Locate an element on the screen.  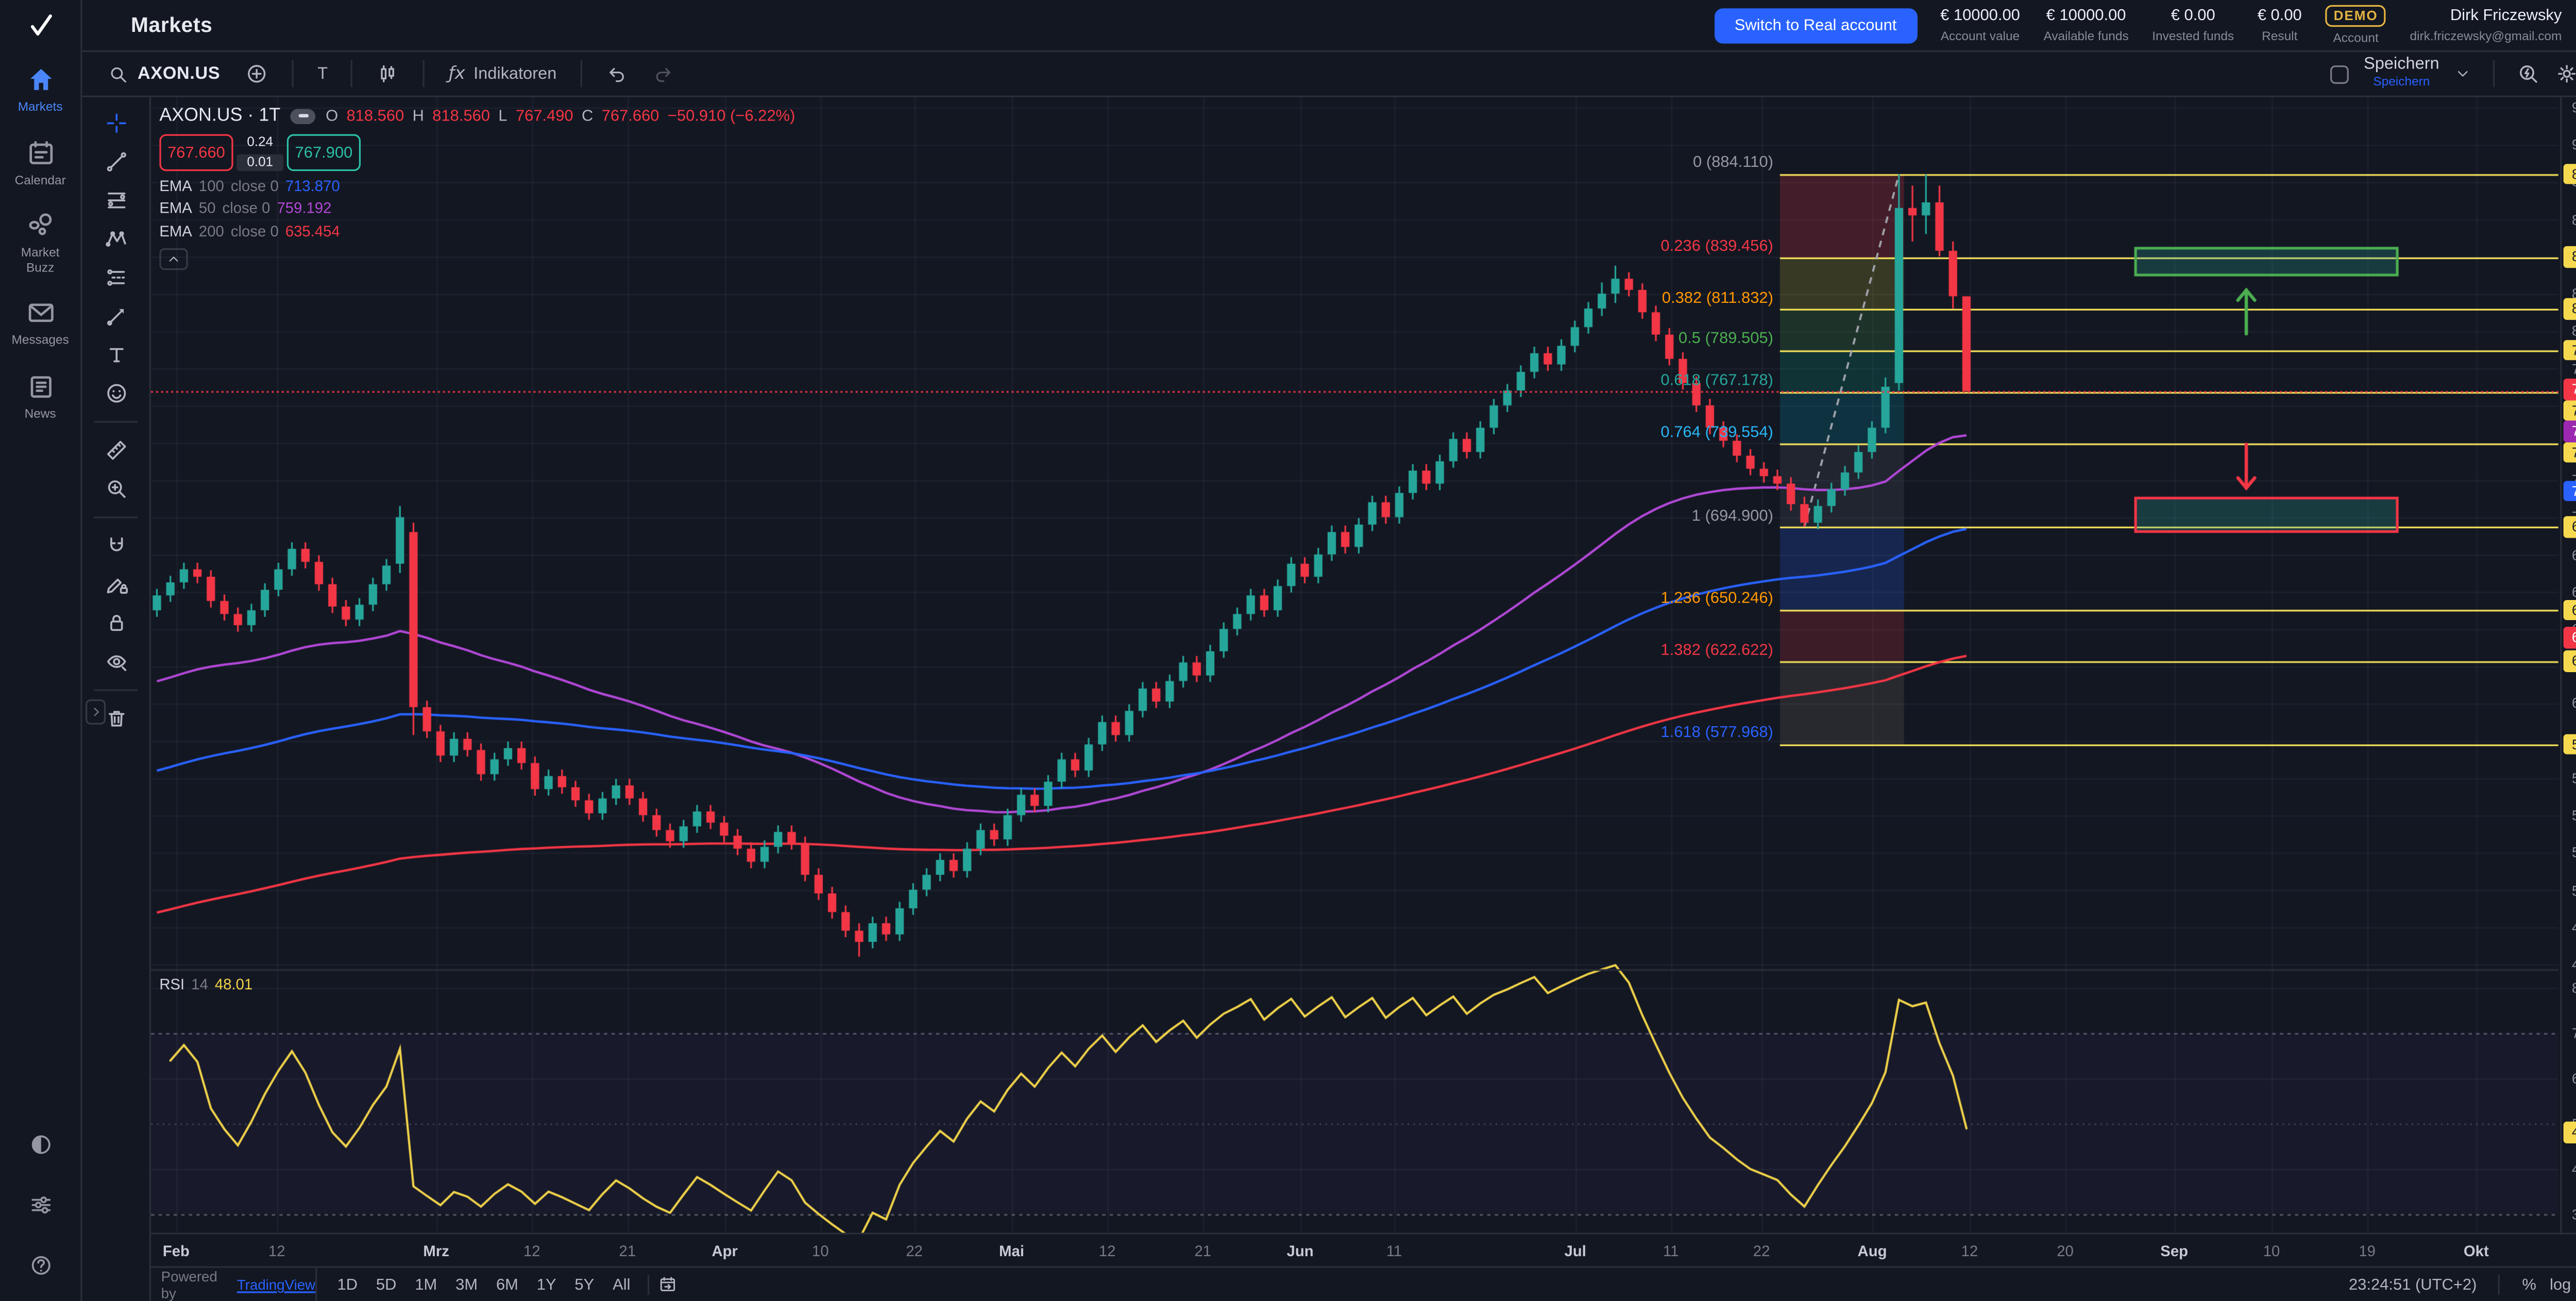
go-to-date-icon is located at coordinates (667, 1285).